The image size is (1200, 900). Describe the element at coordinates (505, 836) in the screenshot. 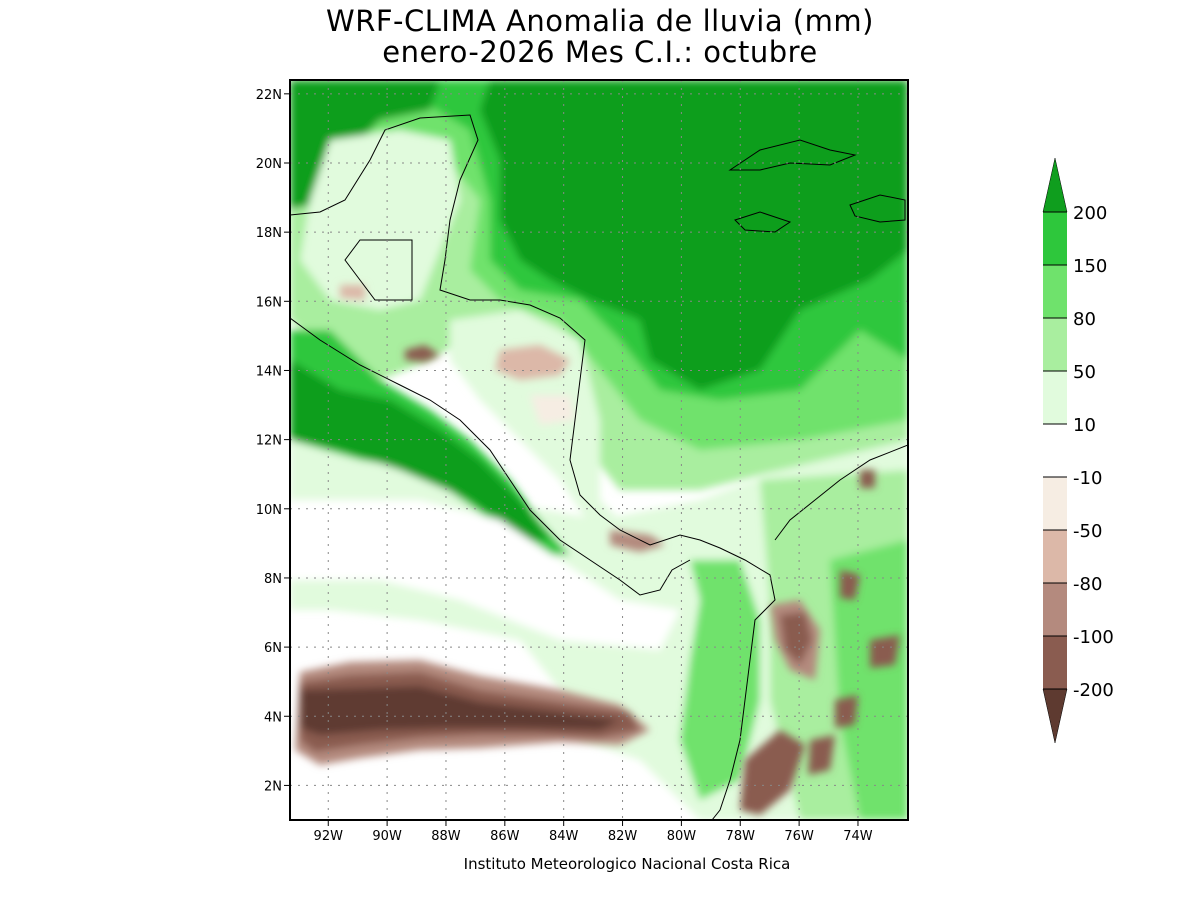

I see `lon-tick-label: 86W` at that location.